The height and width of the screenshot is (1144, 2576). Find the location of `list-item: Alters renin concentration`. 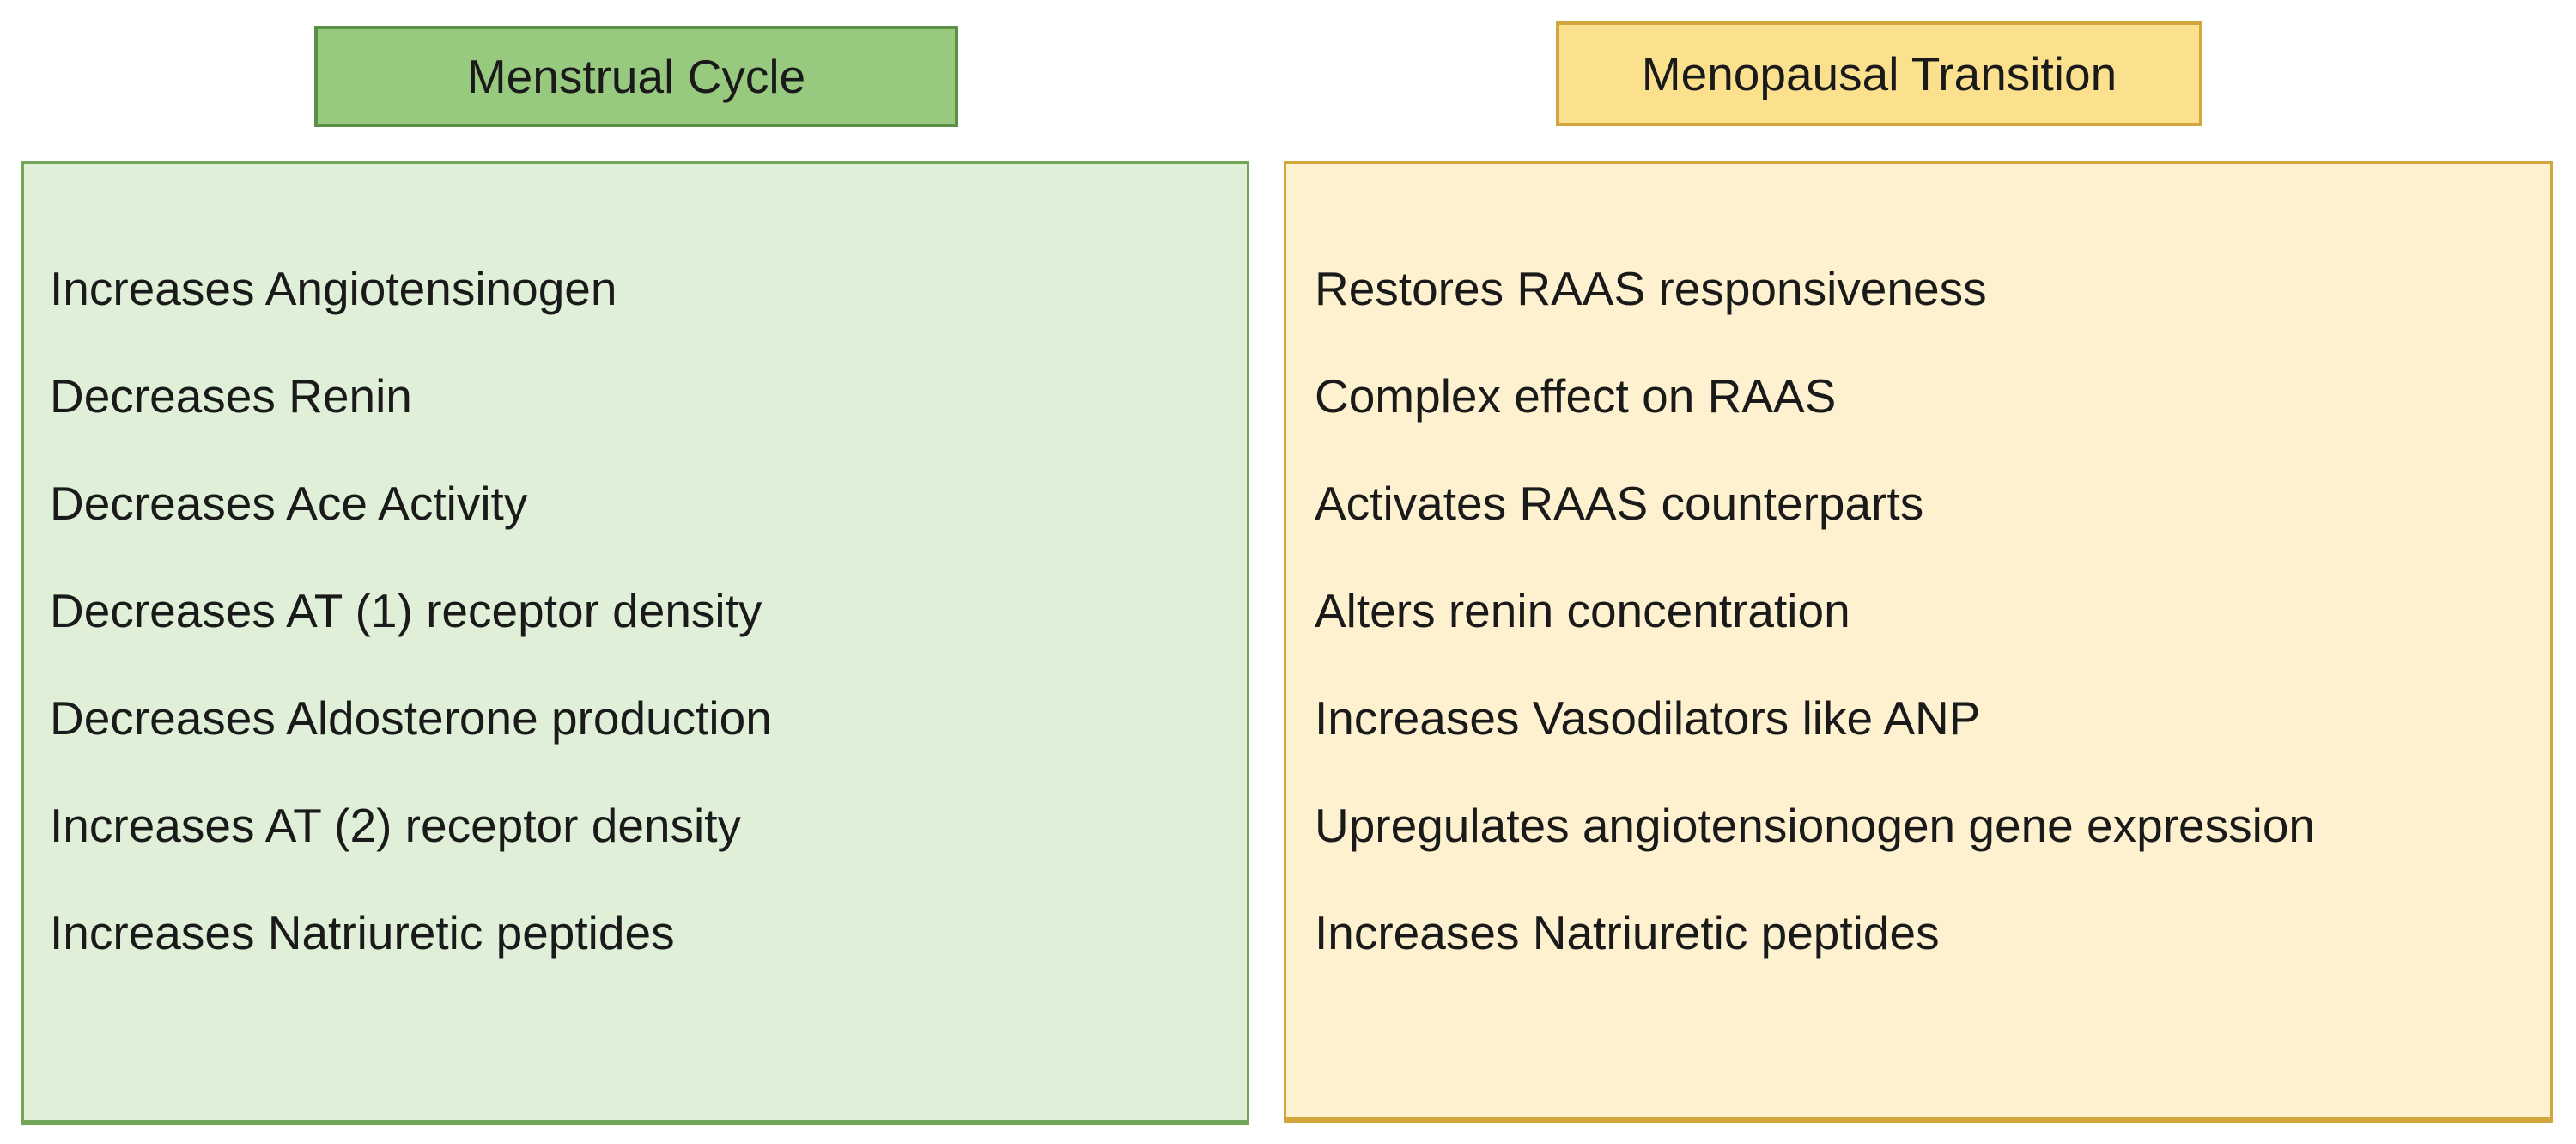

list-item: Alters renin concentration is located at coordinates (1583, 610).